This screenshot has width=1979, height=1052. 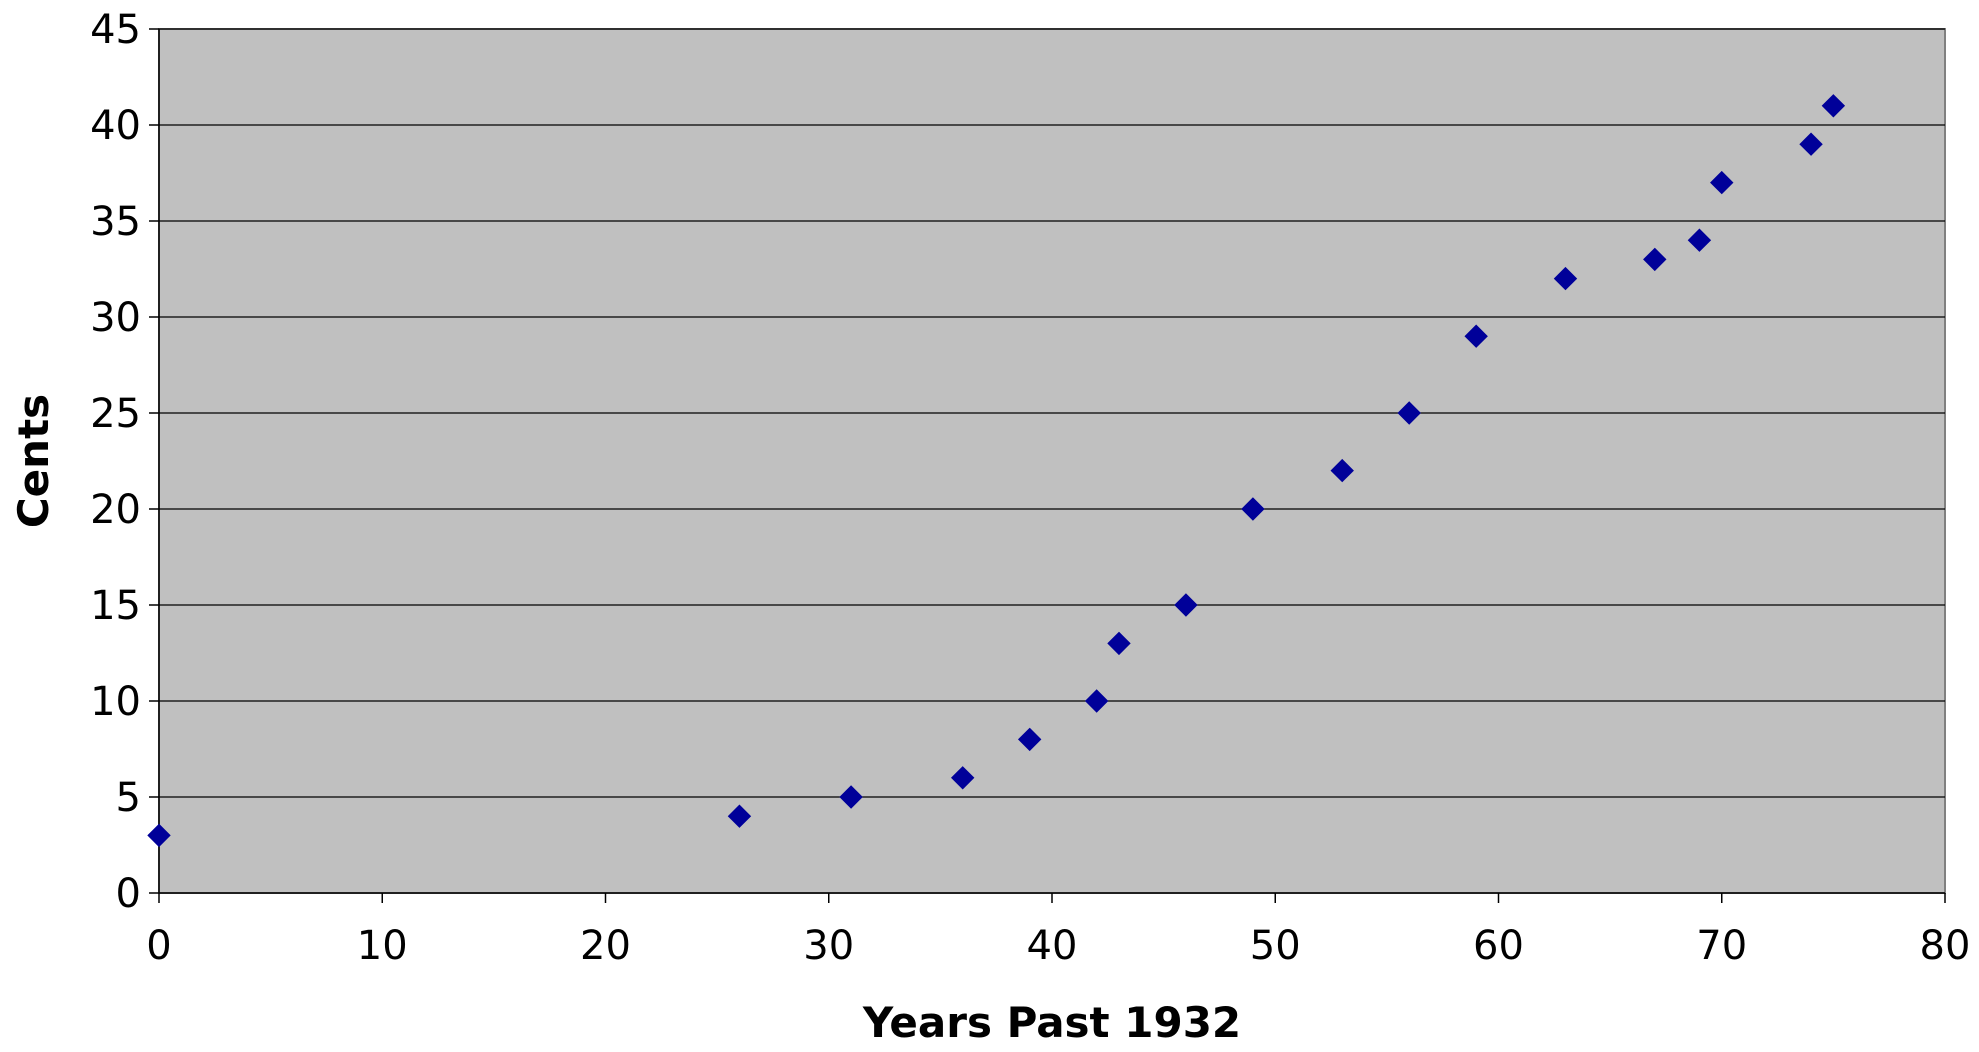 I want to click on y-tick-label: 20, so click(x=115, y=510).